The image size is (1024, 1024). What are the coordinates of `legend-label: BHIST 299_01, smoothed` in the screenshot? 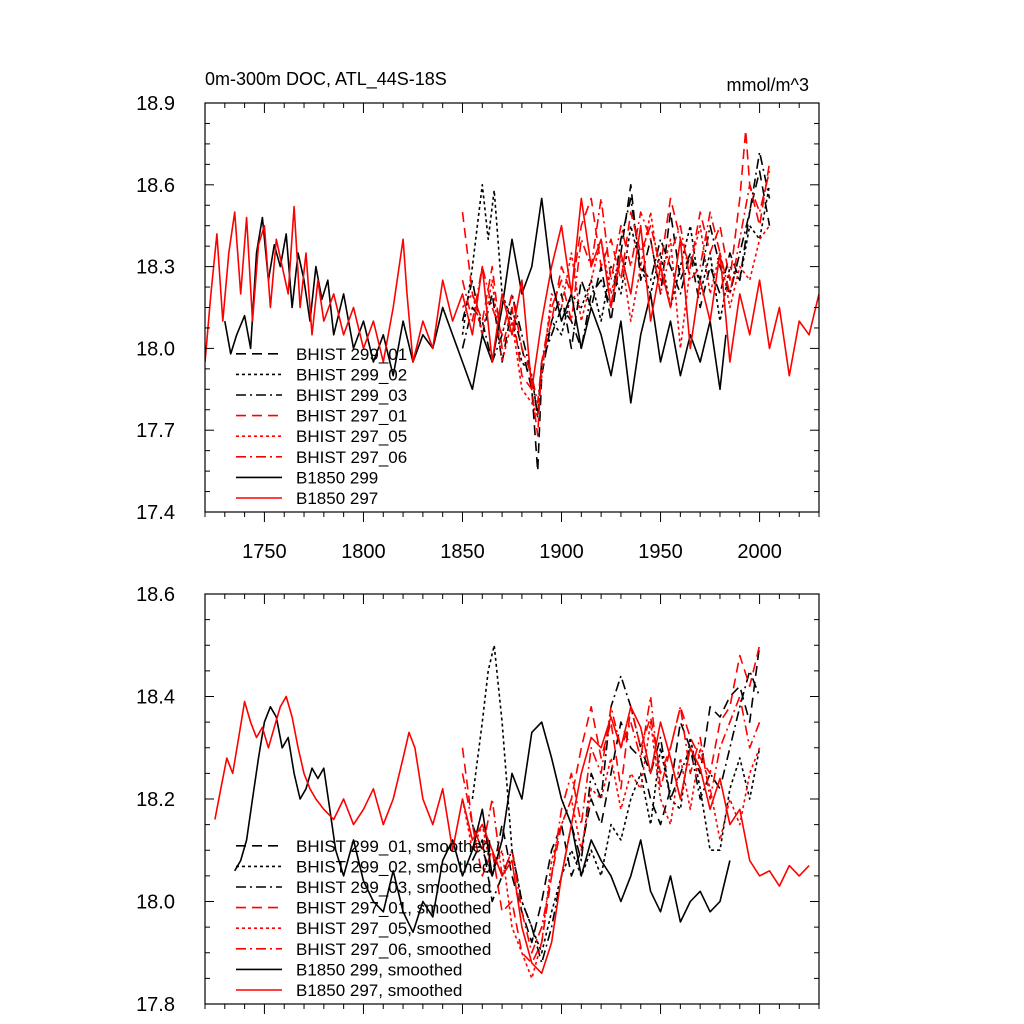 It's located at (393, 846).